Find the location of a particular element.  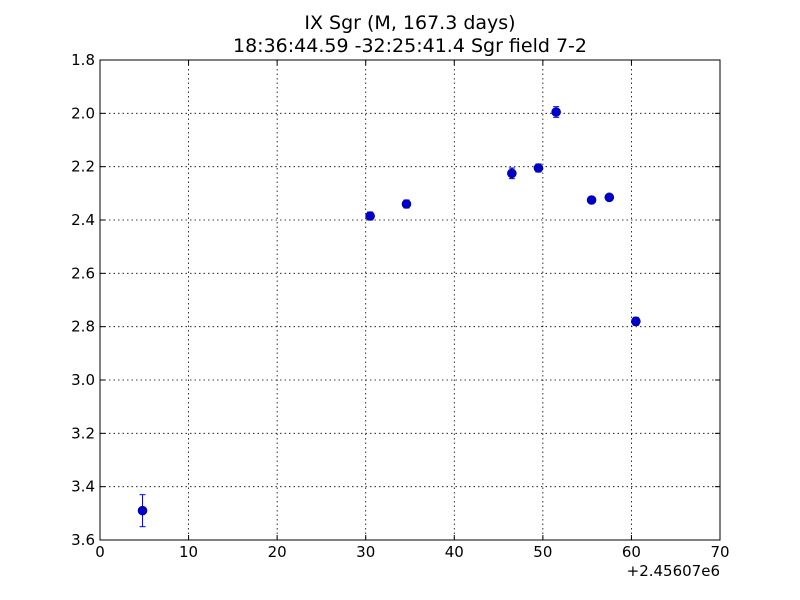

y-tick-label: 3.0 is located at coordinates (83, 380).